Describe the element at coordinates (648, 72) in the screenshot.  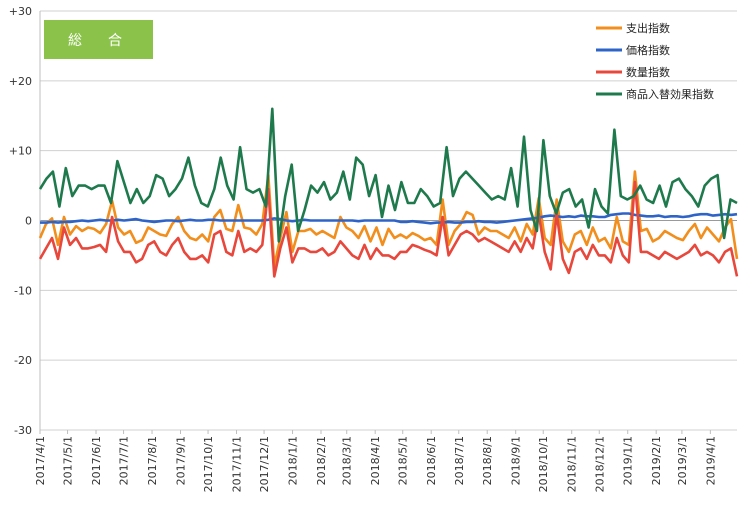
I see `legend-label: 数量指数` at that location.